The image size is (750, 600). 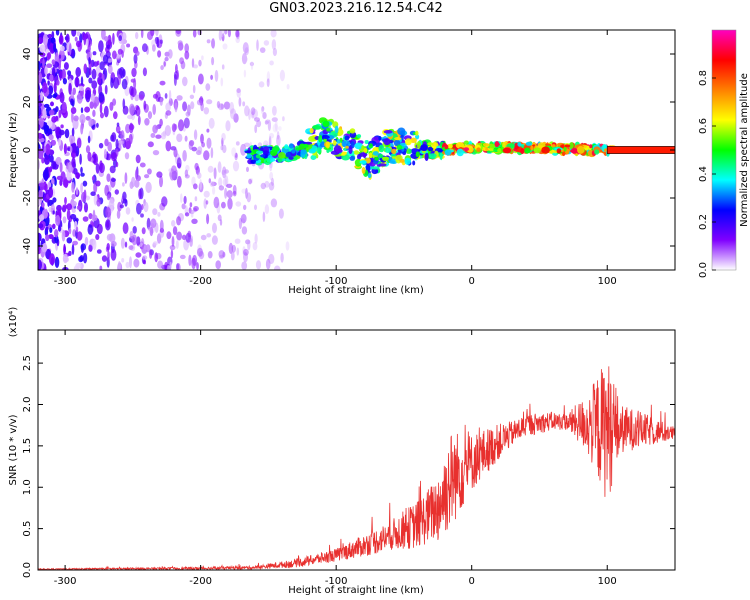 What do you see at coordinates (356, 590) in the screenshot?
I see `snr-x-axis-label: Height of straight line (km)` at bounding box center [356, 590].